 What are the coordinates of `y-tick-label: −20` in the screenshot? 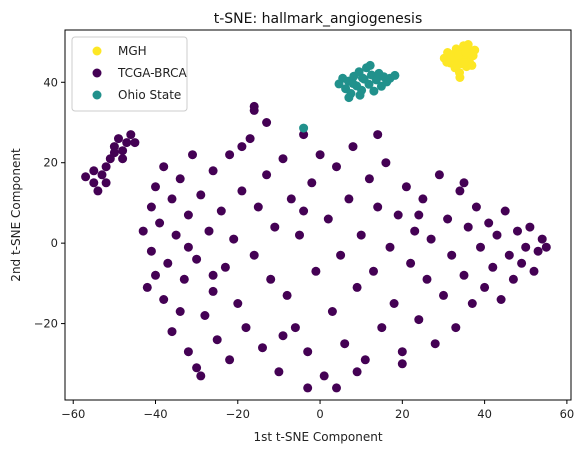 It's located at (46, 324).